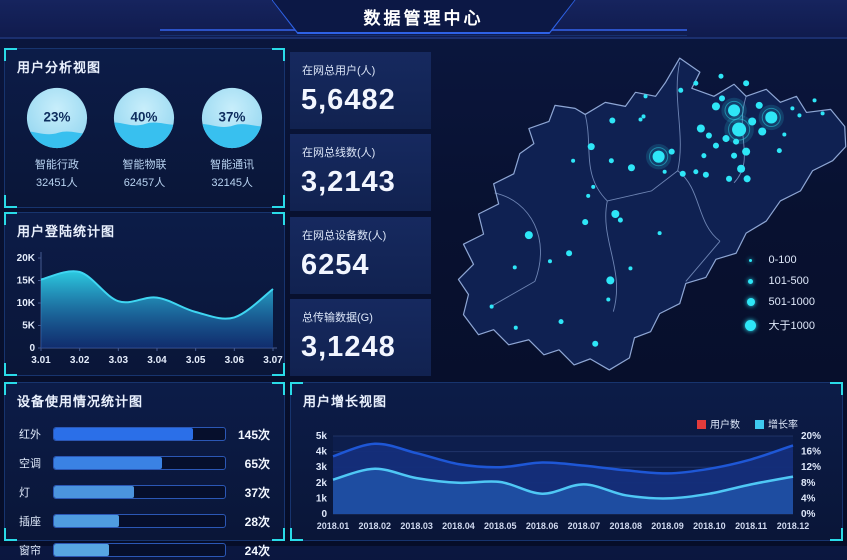 Image resolution: width=847 pixels, height=560 pixels. I want to click on liquid-gauge-circle: 37%, so click(232, 118).